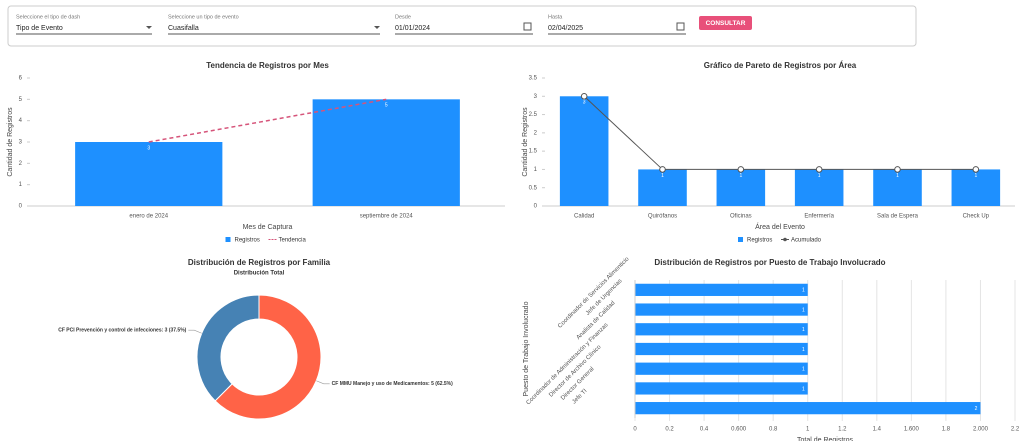 The width and height of the screenshot is (1024, 441). I want to click on x-tick-label: septiembre de 2024, so click(387, 217).